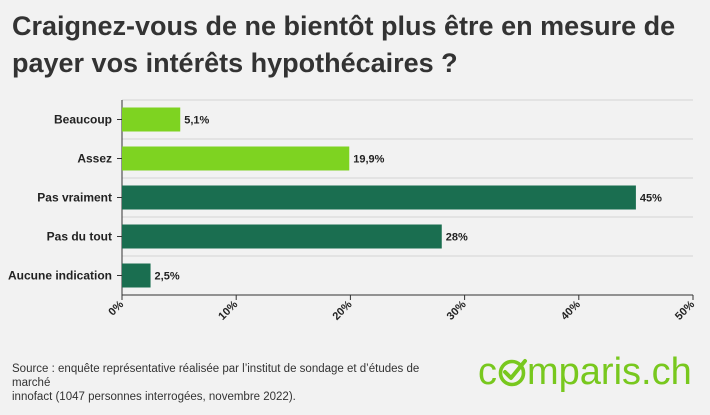 The width and height of the screenshot is (710, 415). Describe the element at coordinates (116, 308) in the screenshot. I see `x-tick-label: 0%` at that location.